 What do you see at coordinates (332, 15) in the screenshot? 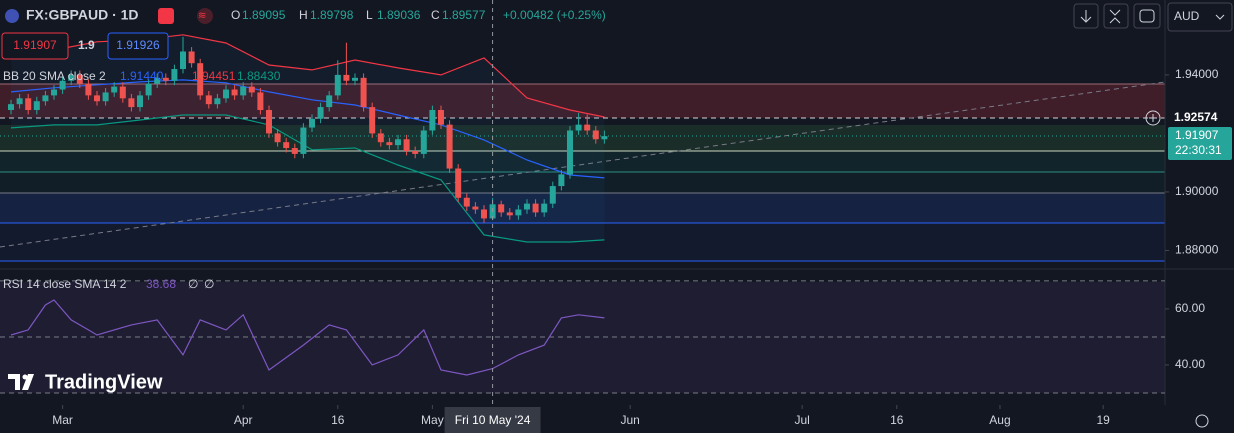
I see `ohlc-value: 1.89798` at bounding box center [332, 15].